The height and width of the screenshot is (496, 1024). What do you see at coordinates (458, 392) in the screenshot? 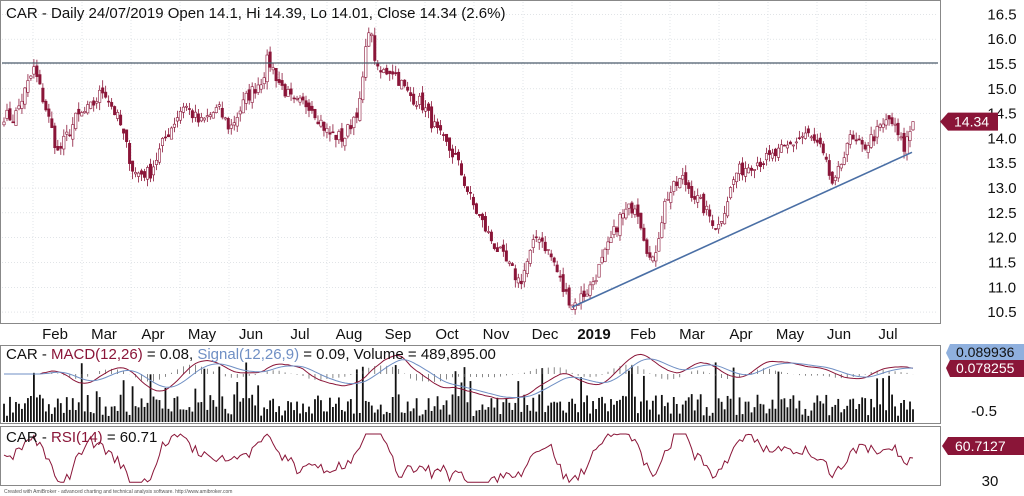
I see `volume-bars` at bounding box center [458, 392].